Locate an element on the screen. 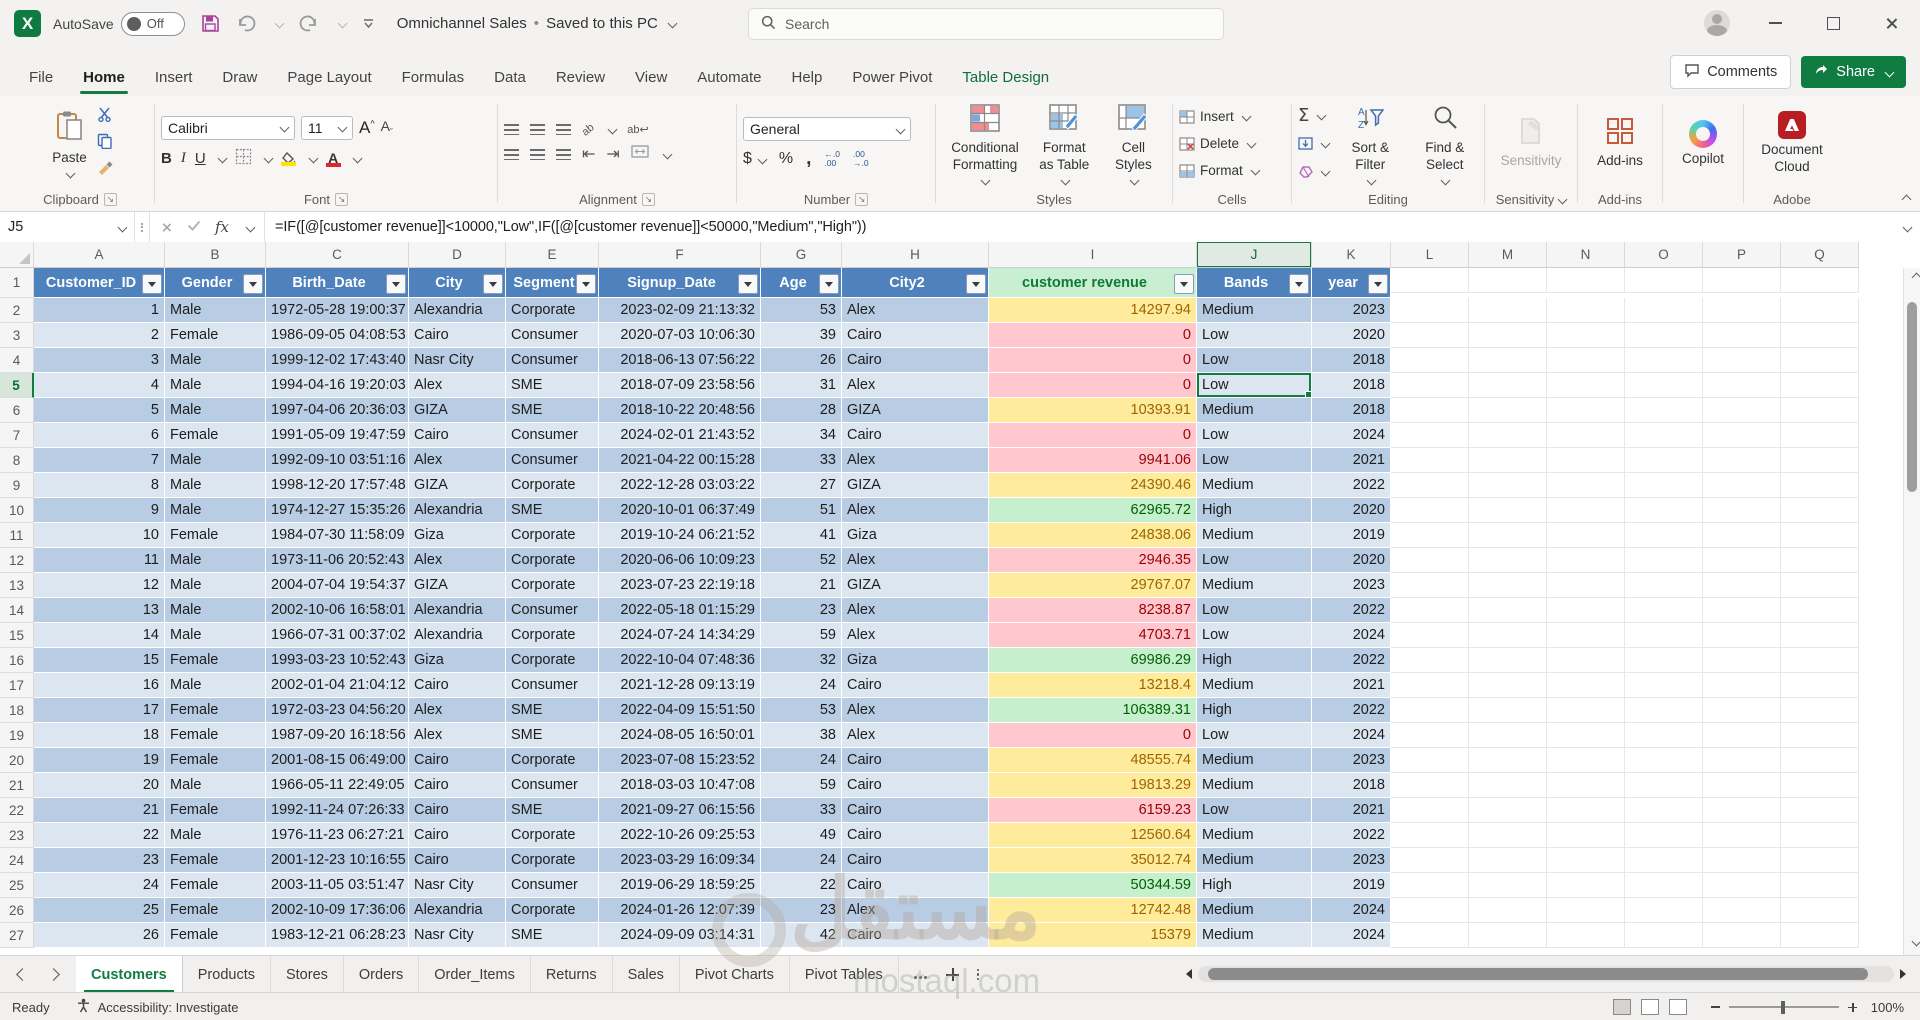 The width and height of the screenshot is (1920, 1020). cell-H10: Alex is located at coordinates (915, 510).